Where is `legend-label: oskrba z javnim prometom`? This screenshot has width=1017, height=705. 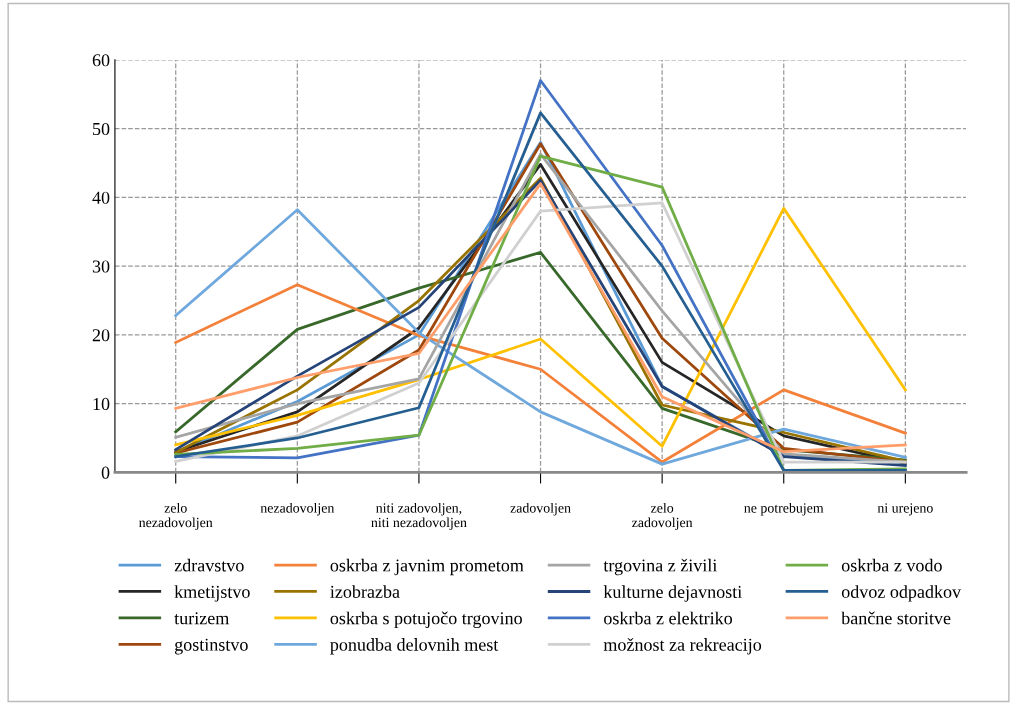 legend-label: oskrba z javnim prometom is located at coordinates (427, 567).